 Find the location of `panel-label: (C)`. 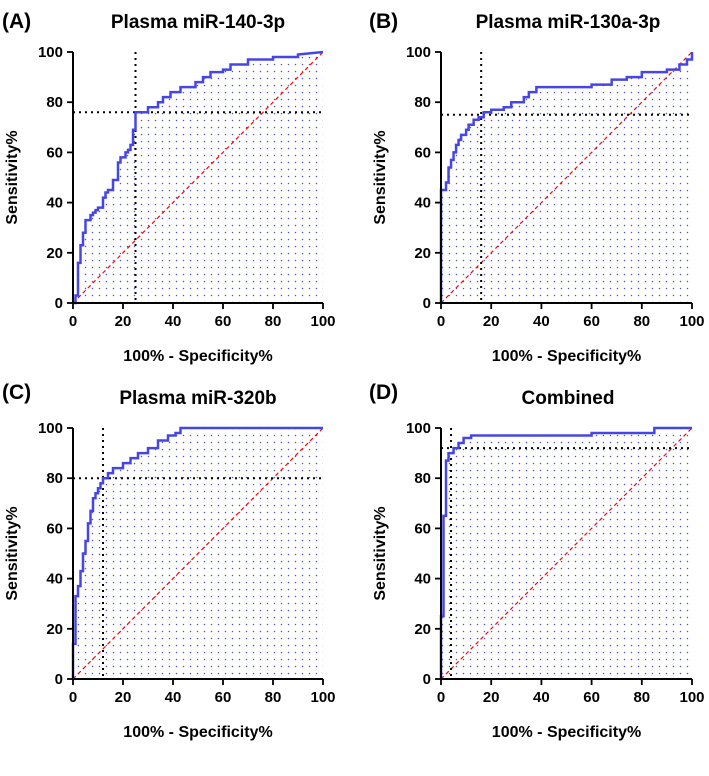

panel-label: (C) is located at coordinates (16, 392).